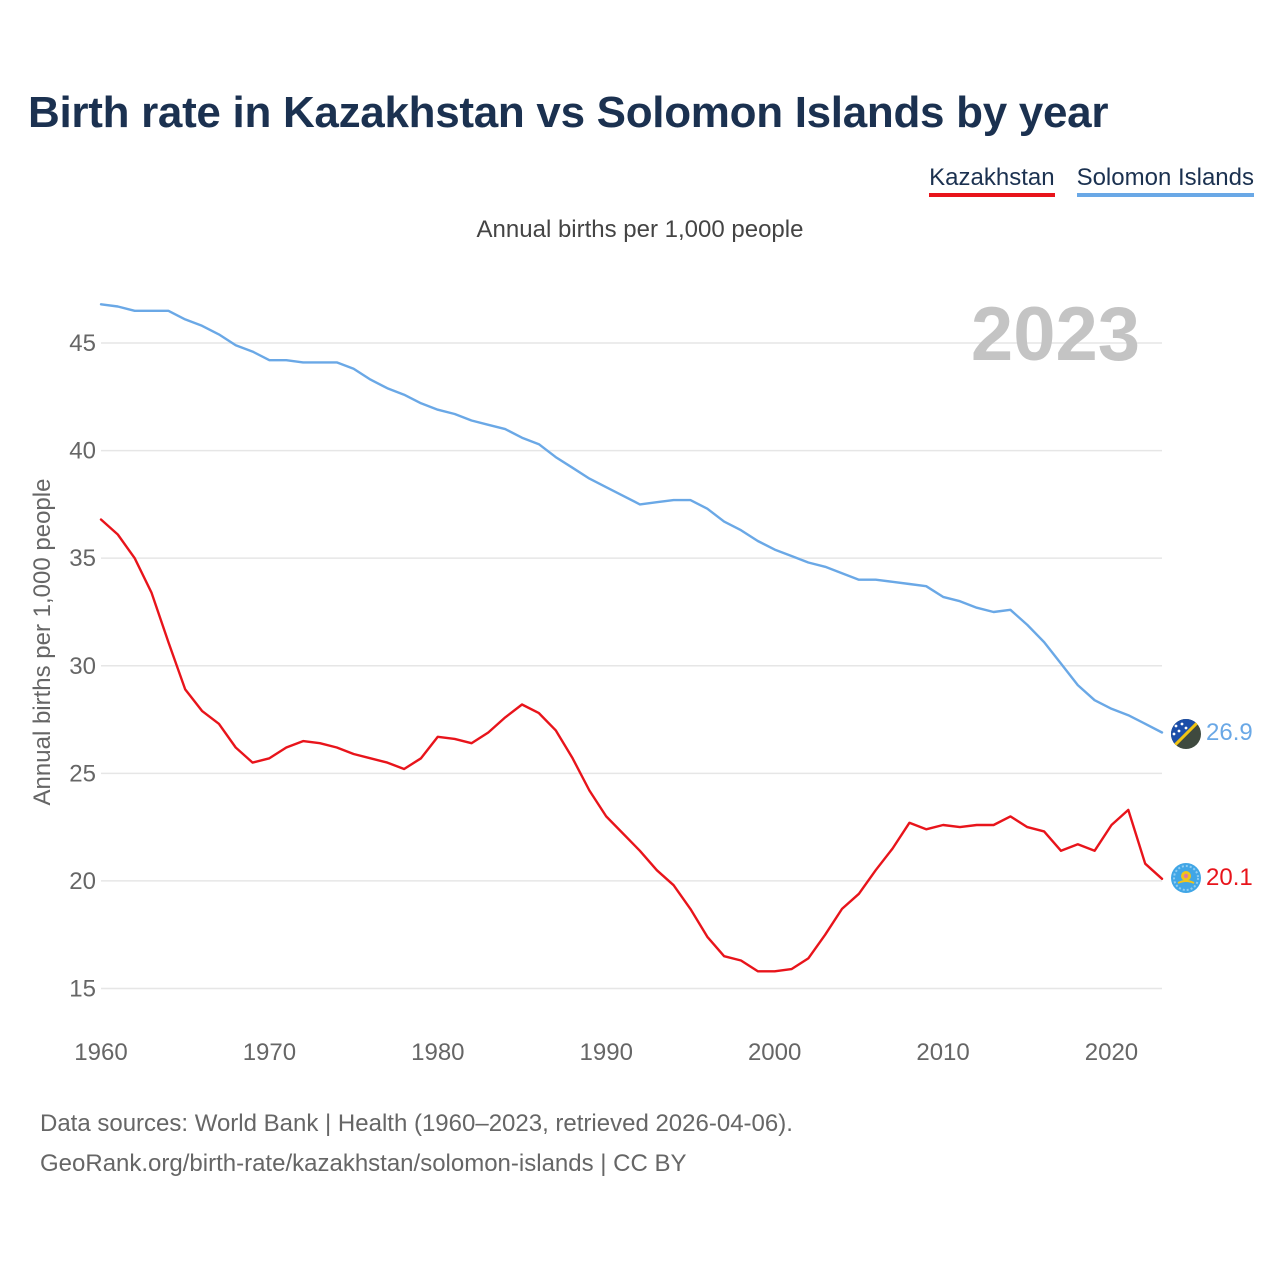  I want to click on x-tick-label-1970: 1970, so click(269, 1052).